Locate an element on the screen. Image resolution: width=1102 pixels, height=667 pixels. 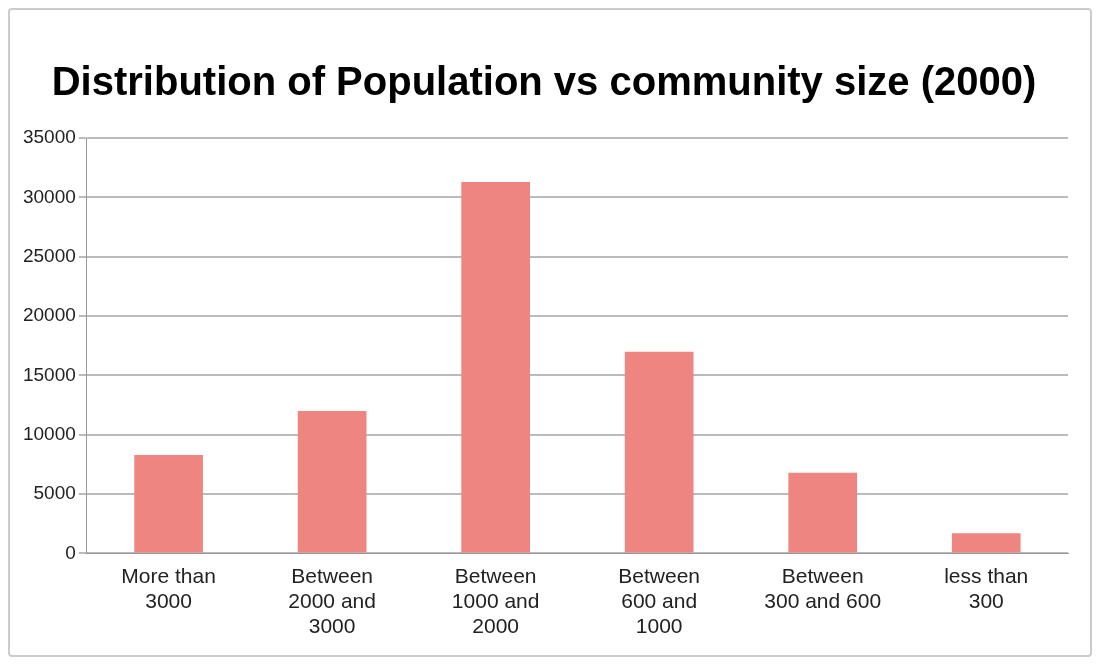
x-tick-label: More than 3000 is located at coordinates (168, 587).